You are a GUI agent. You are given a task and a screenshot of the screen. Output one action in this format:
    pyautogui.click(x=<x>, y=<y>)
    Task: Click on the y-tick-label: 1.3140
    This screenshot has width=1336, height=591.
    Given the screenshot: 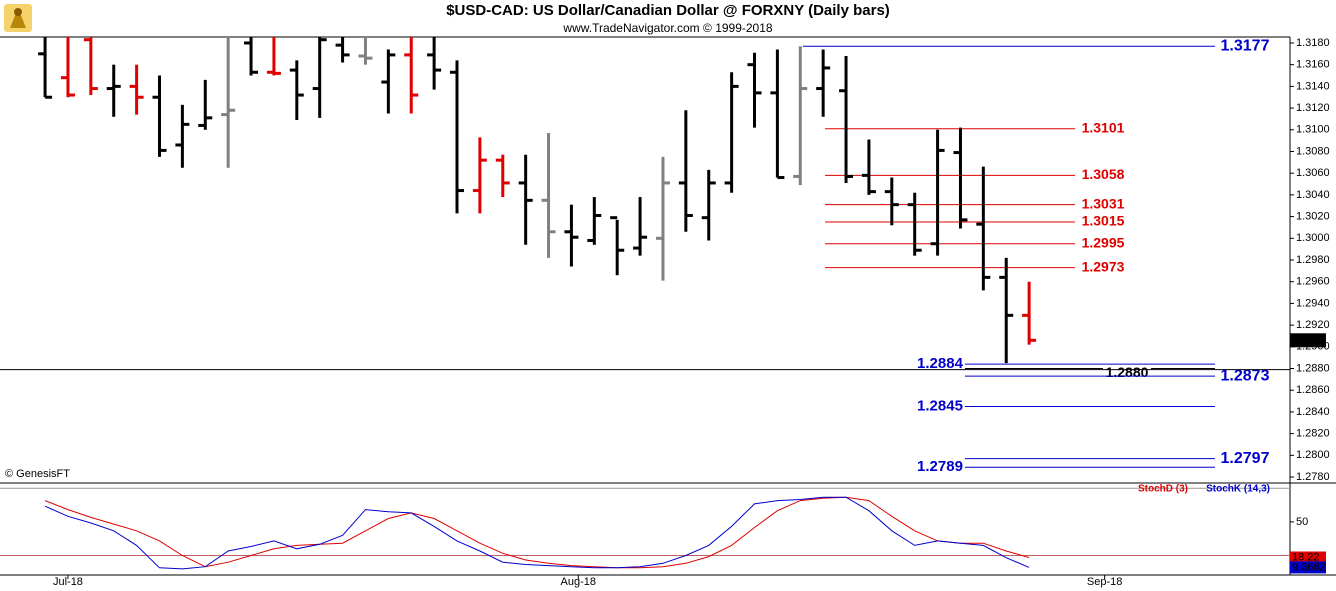 What is the action you would take?
    pyautogui.click(x=1313, y=86)
    